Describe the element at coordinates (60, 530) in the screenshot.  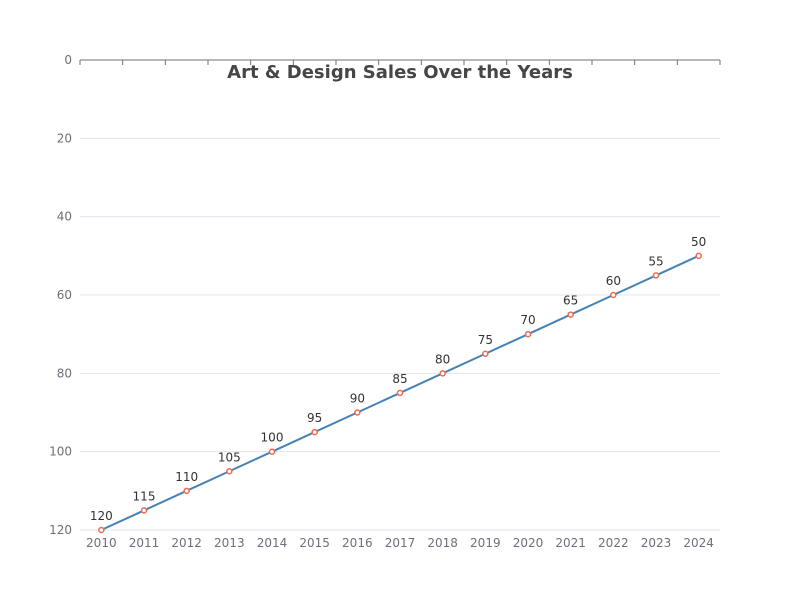
I see `y-tick-label: 120` at that location.